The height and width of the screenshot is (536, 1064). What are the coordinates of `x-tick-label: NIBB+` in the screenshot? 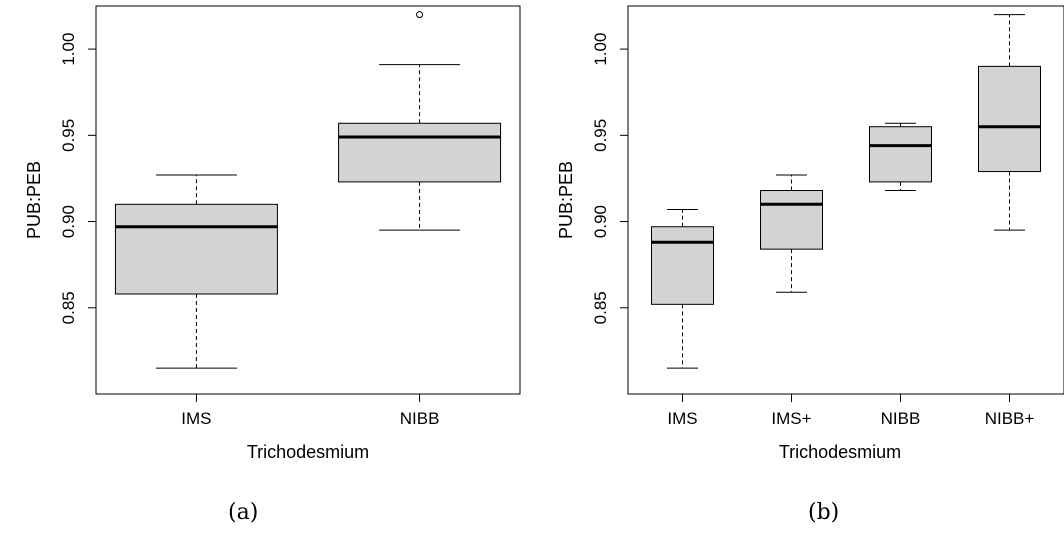 It's located at (1010, 418).